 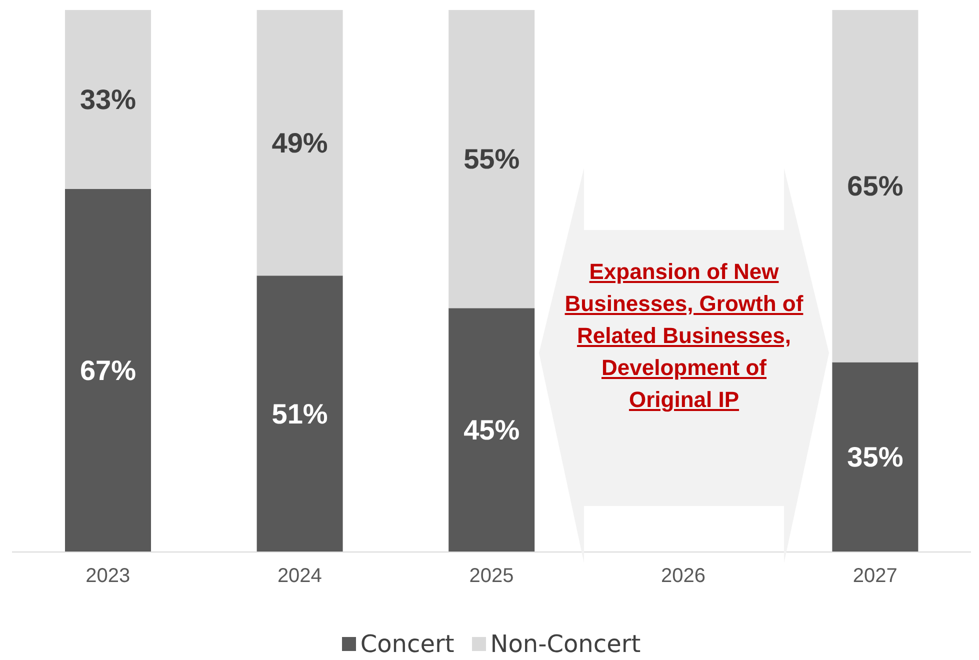 I want to click on x-tick-label: 2025, so click(x=491, y=576).